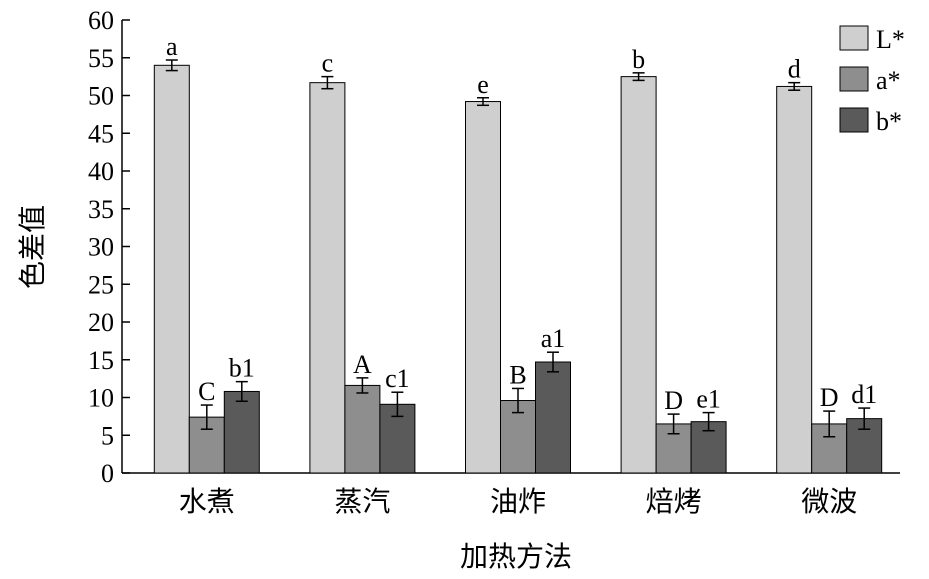  I want to click on x-category-label: 水煮, so click(207, 501).